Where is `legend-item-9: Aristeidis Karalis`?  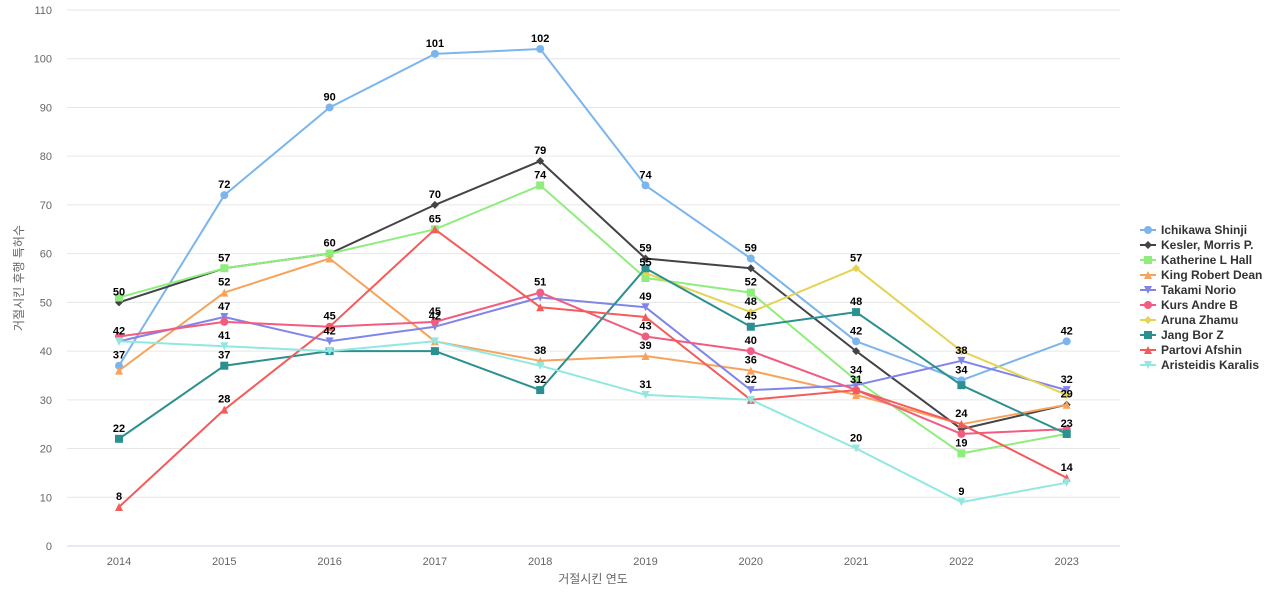
legend-item-9: Aristeidis Karalis is located at coordinates (1199, 365).